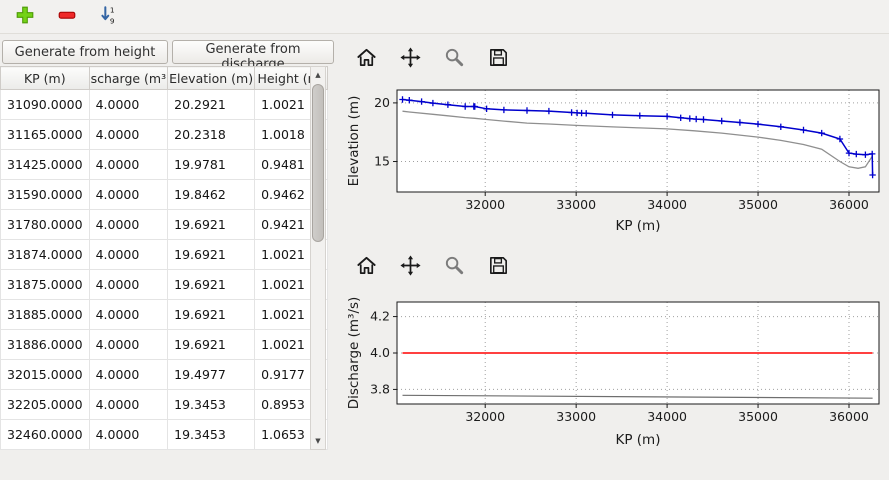 Image resolution: width=889 pixels, height=480 pixels. Describe the element at coordinates (211, 134) in the screenshot. I see `table-cell: 20.2318` at that location.